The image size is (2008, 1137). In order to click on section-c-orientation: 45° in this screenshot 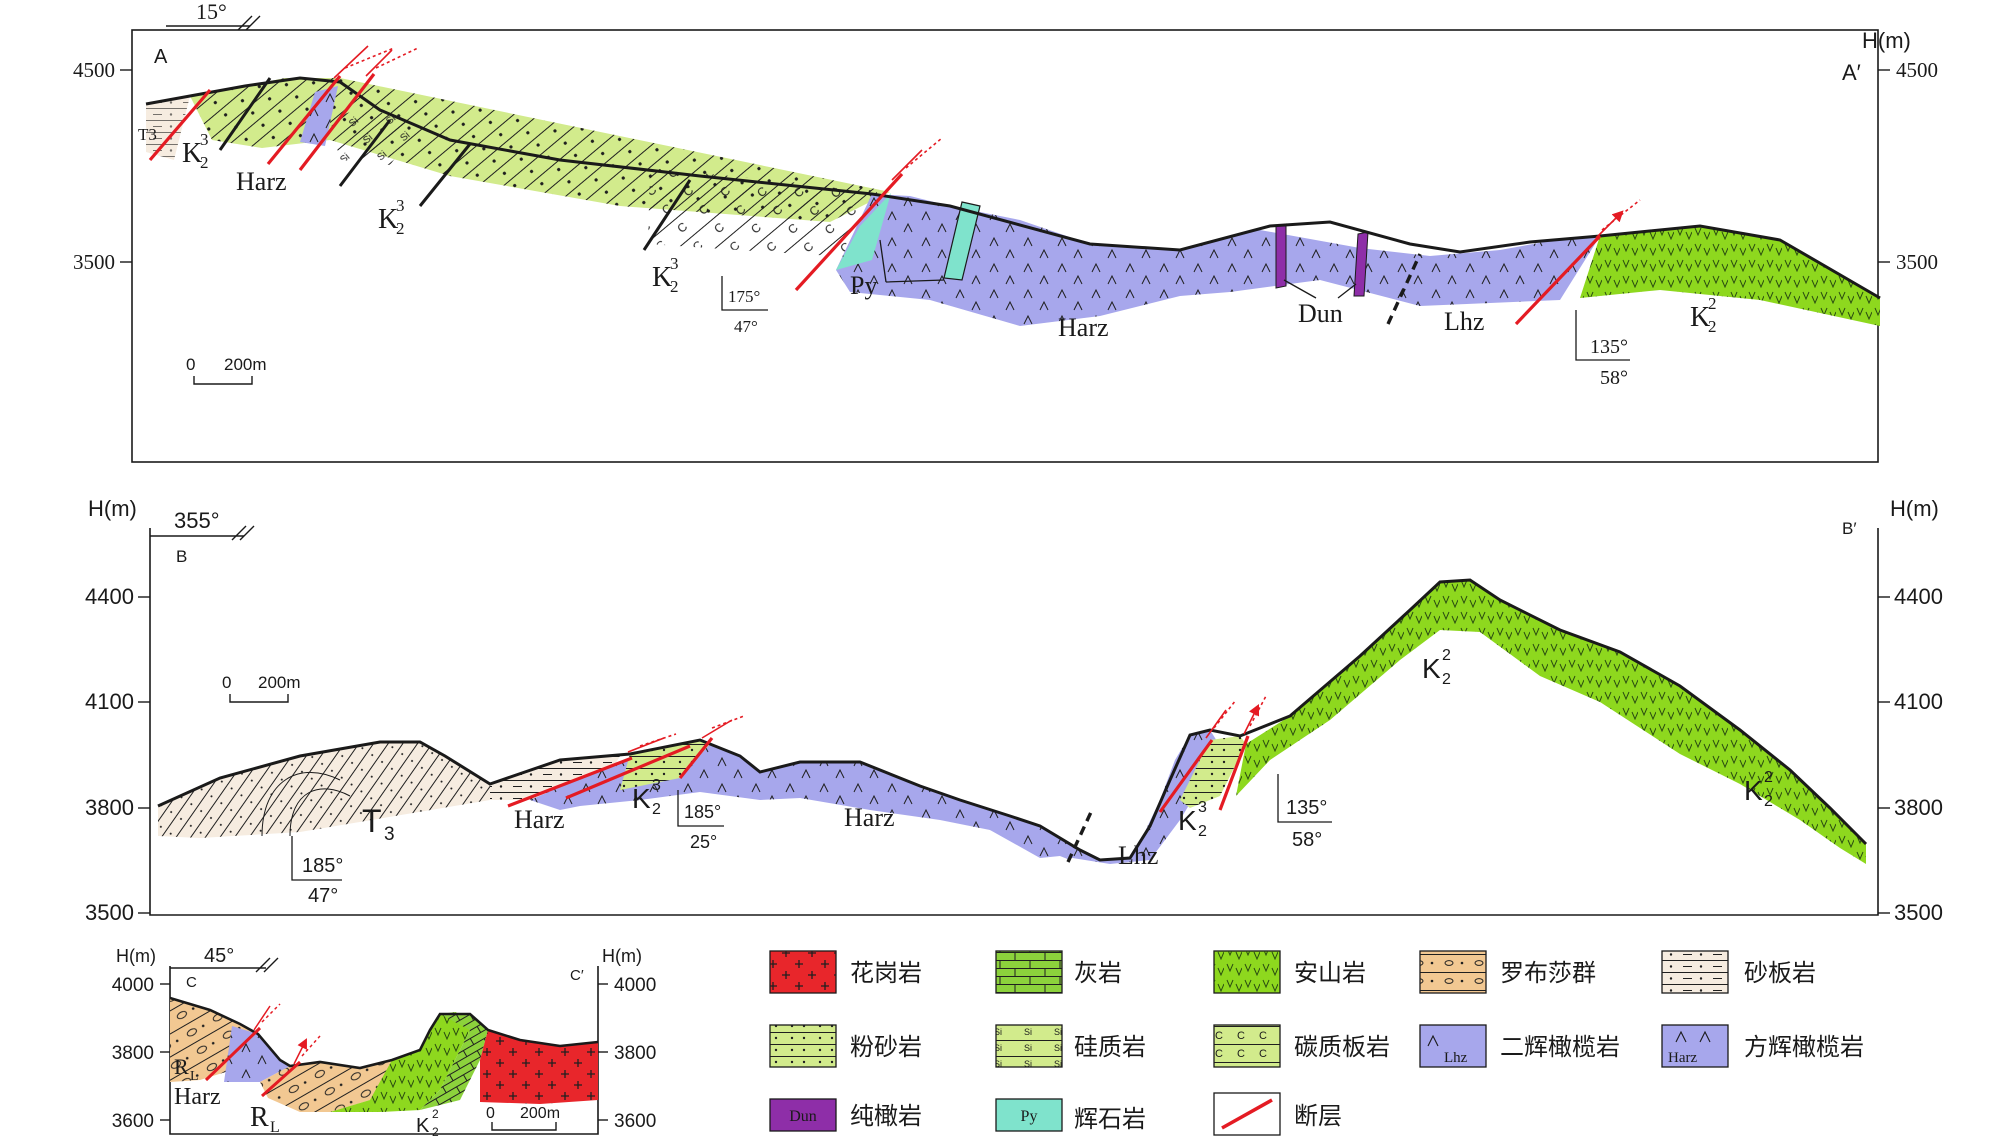, I will do `click(219, 956)`.